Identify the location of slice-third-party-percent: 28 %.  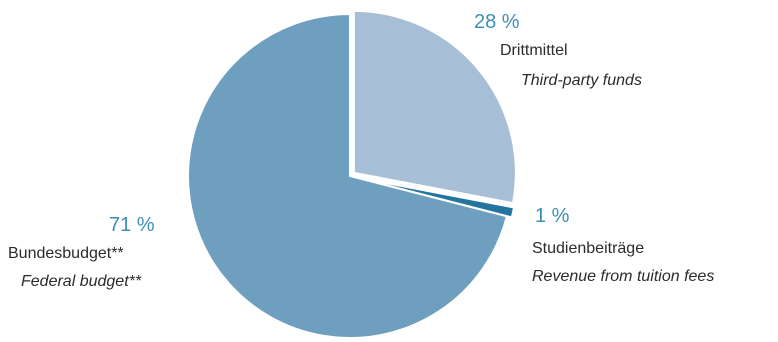
(497, 22).